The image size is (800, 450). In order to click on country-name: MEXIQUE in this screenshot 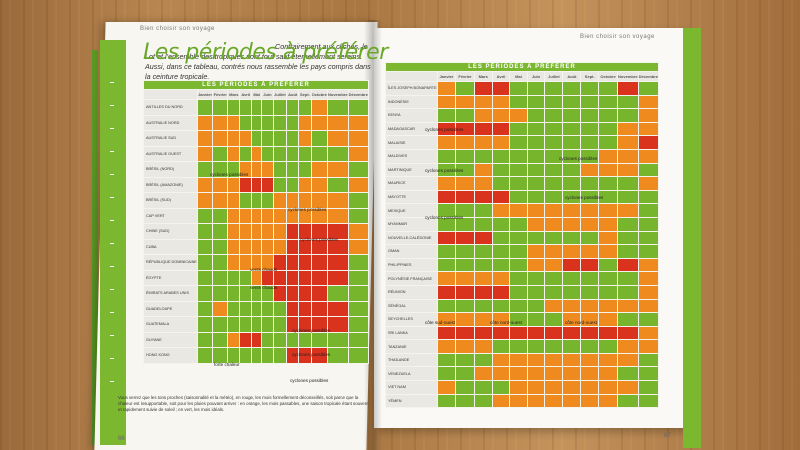, I will do `click(411, 210)`.